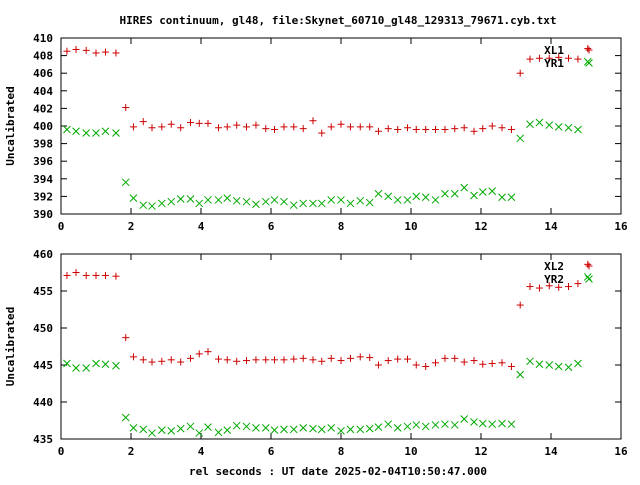 The height and width of the screenshot is (485, 640). I want to click on y-tick-label: 402, so click(43, 108).